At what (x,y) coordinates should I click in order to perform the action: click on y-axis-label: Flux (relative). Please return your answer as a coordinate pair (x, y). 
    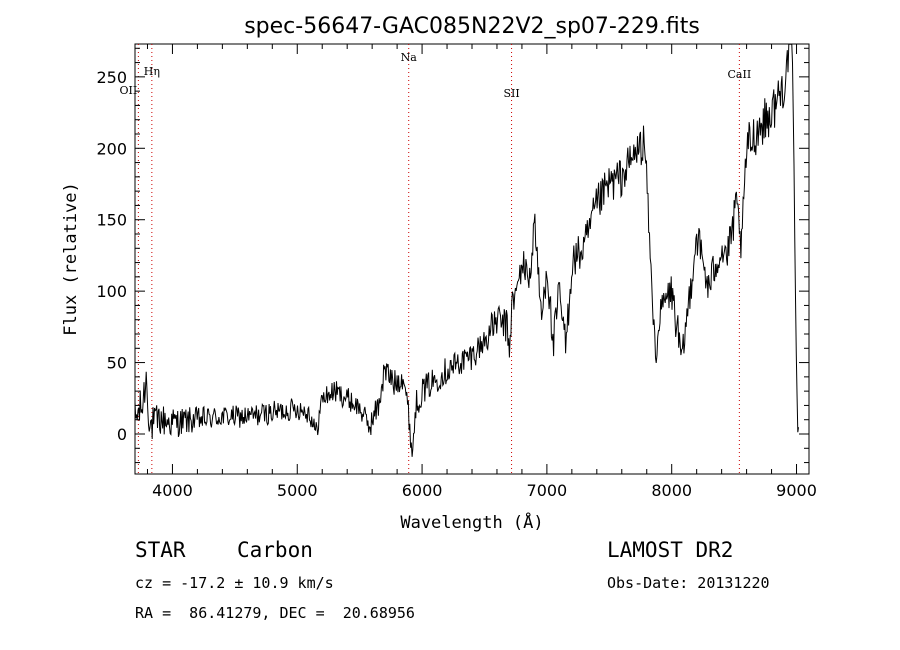
    Looking at the image, I should click on (71, 259).